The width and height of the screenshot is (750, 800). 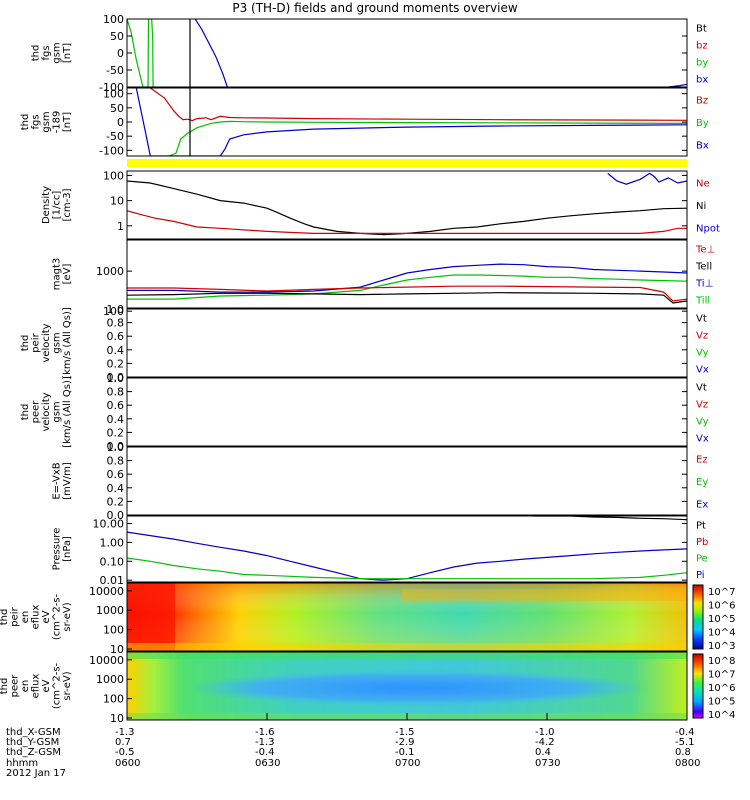 I want to click on y-axis-label-line: en, so click(x=25, y=617).